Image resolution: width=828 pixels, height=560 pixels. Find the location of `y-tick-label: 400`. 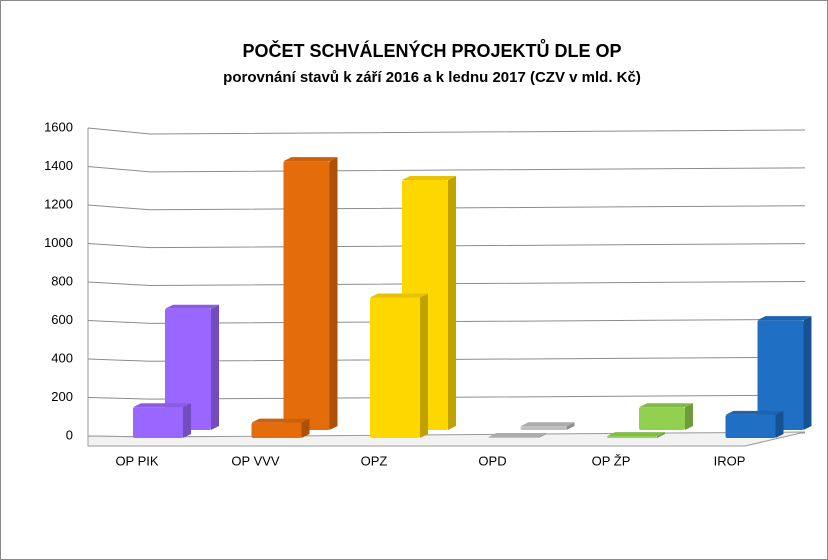

y-tick-label: 400 is located at coordinates (62, 357).